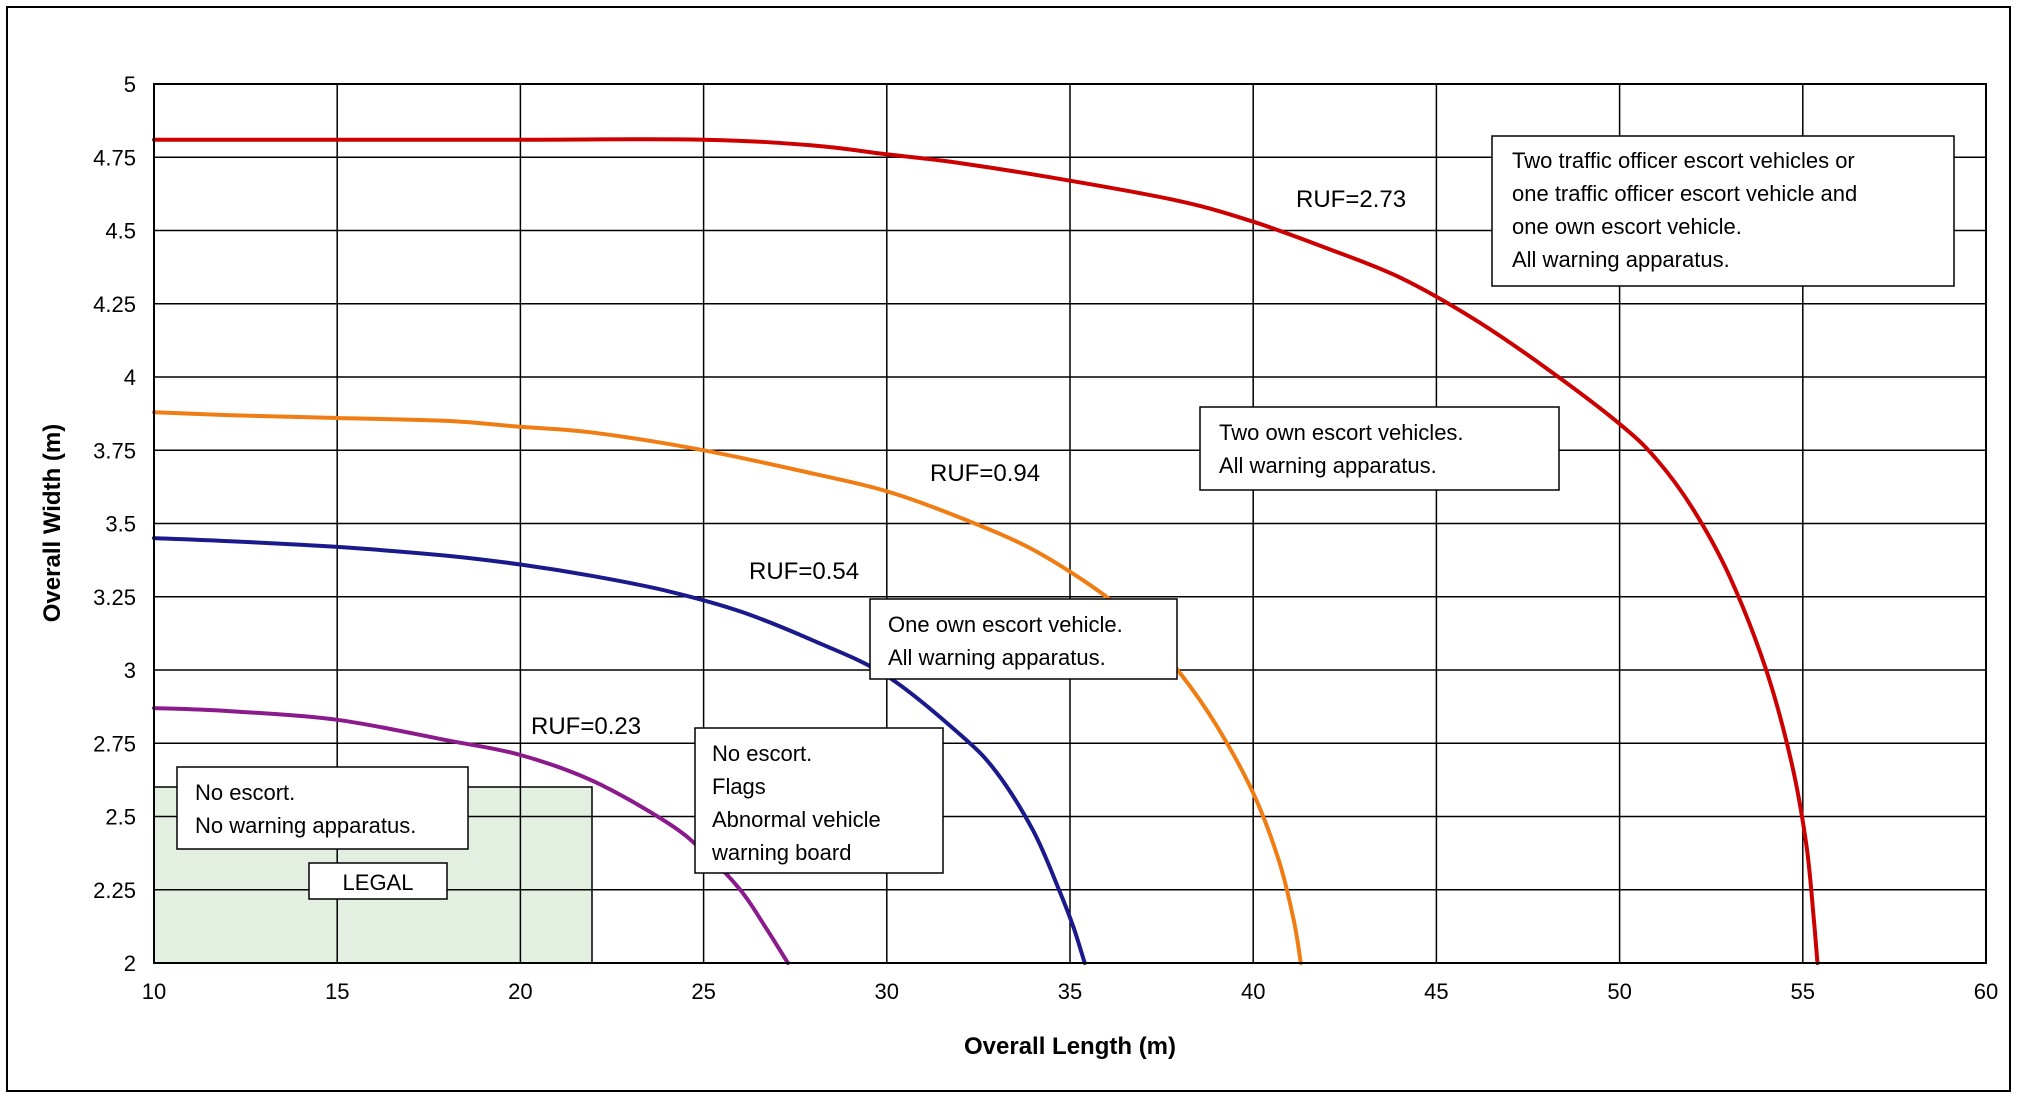 The width and height of the screenshot is (2017, 1103). I want to click on legal-label-box: LEGAL, so click(378, 881).